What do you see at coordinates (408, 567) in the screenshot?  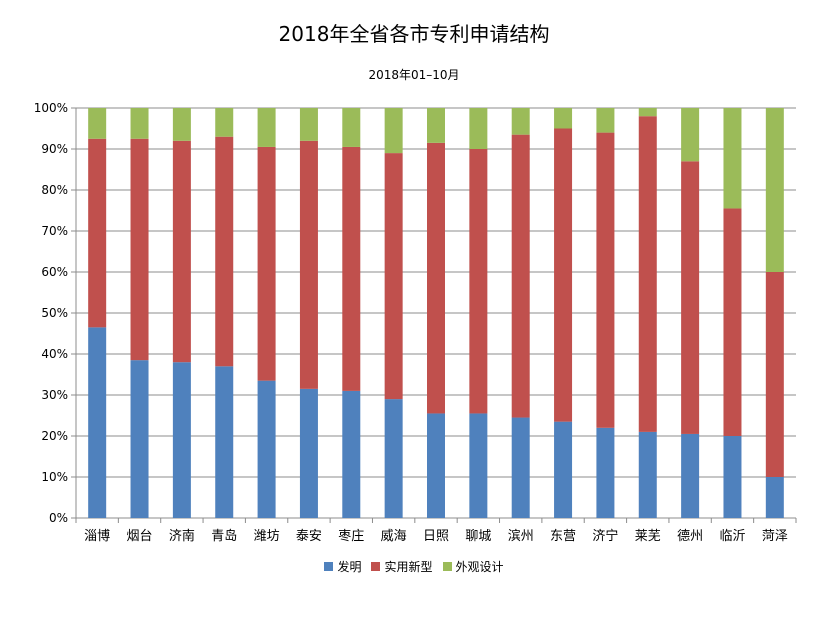 I see `legend-label: 实用新型` at bounding box center [408, 567].